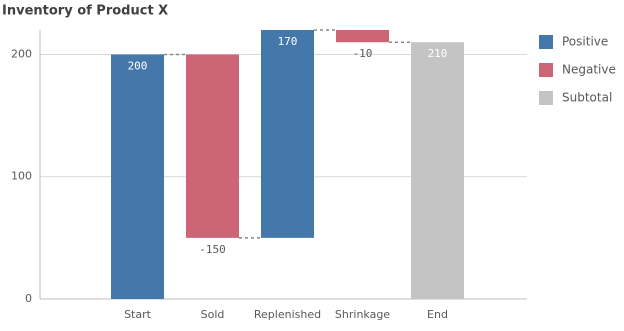 This screenshot has height=331, width=624. Describe the element at coordinates (589, 70) in the screenshot. I see `legend-label: Negative` at that location.